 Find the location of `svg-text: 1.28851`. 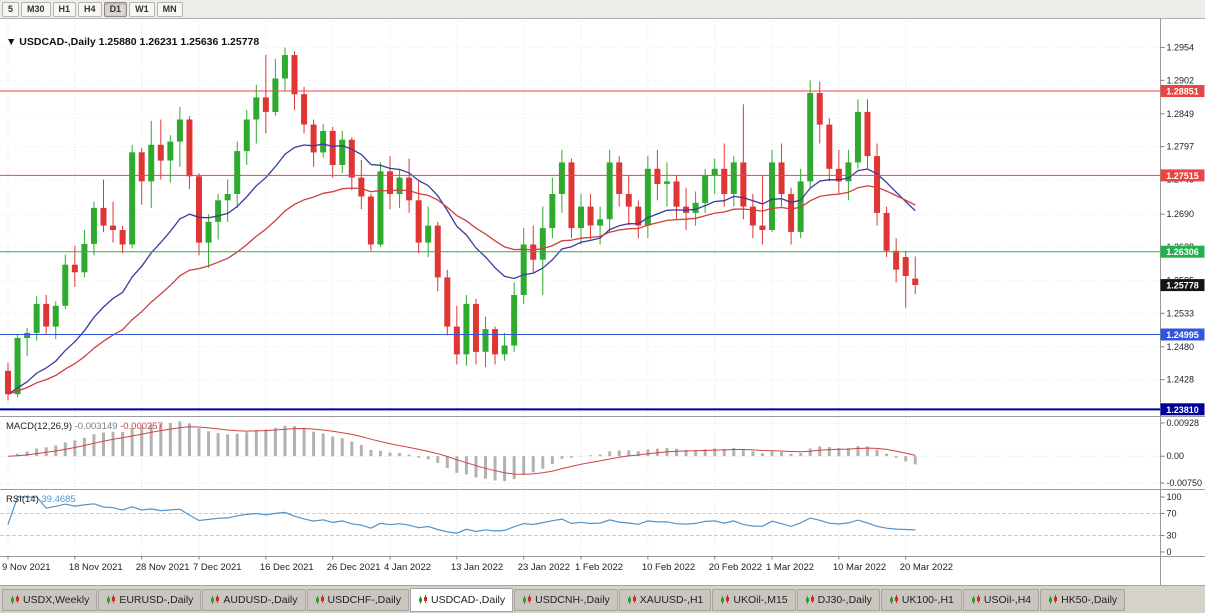

svg-text: 1.28851 is located at coordinates (1182, 92).